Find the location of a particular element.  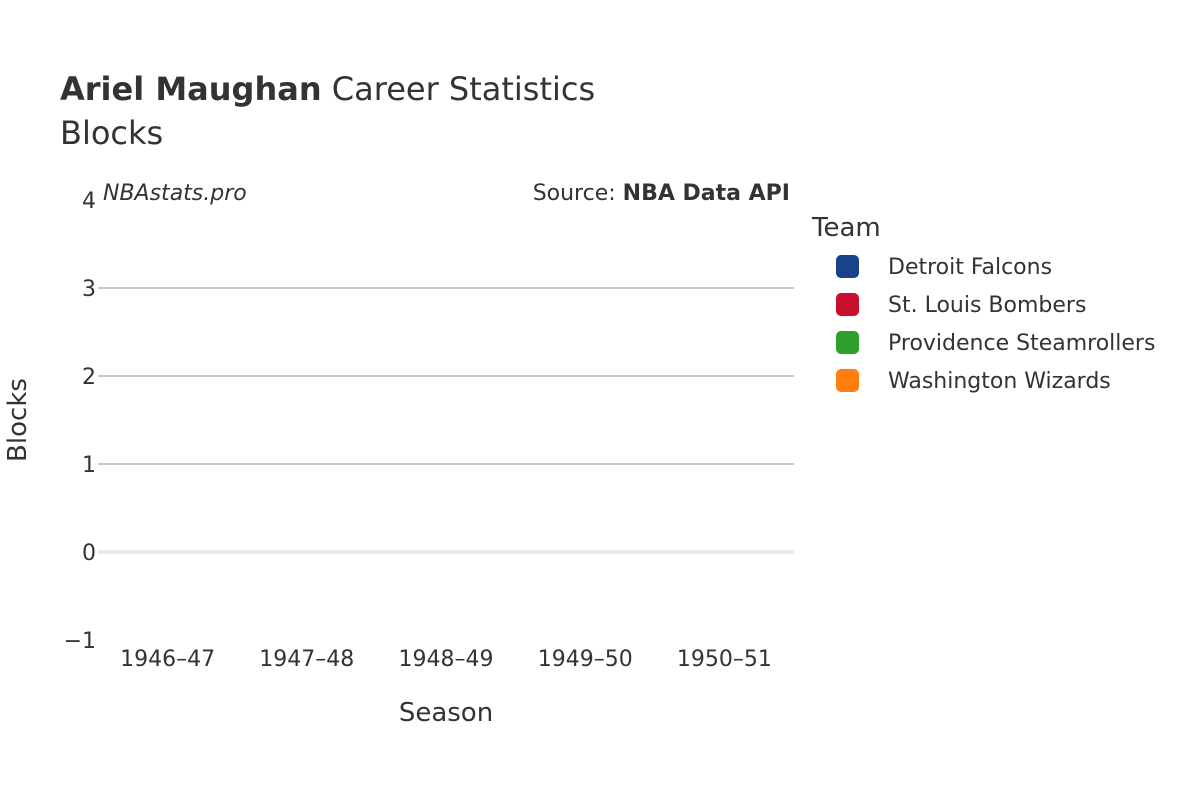

y-tick-label: 3 is located at coordinates (89, 289).